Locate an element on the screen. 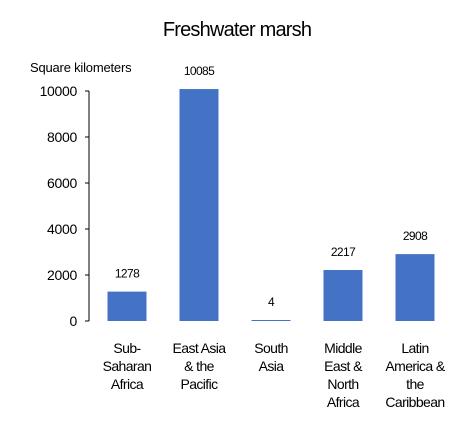 The height and width of the screenshot is (438, 474). data-label: 4 is located at coordinates (271, 302).